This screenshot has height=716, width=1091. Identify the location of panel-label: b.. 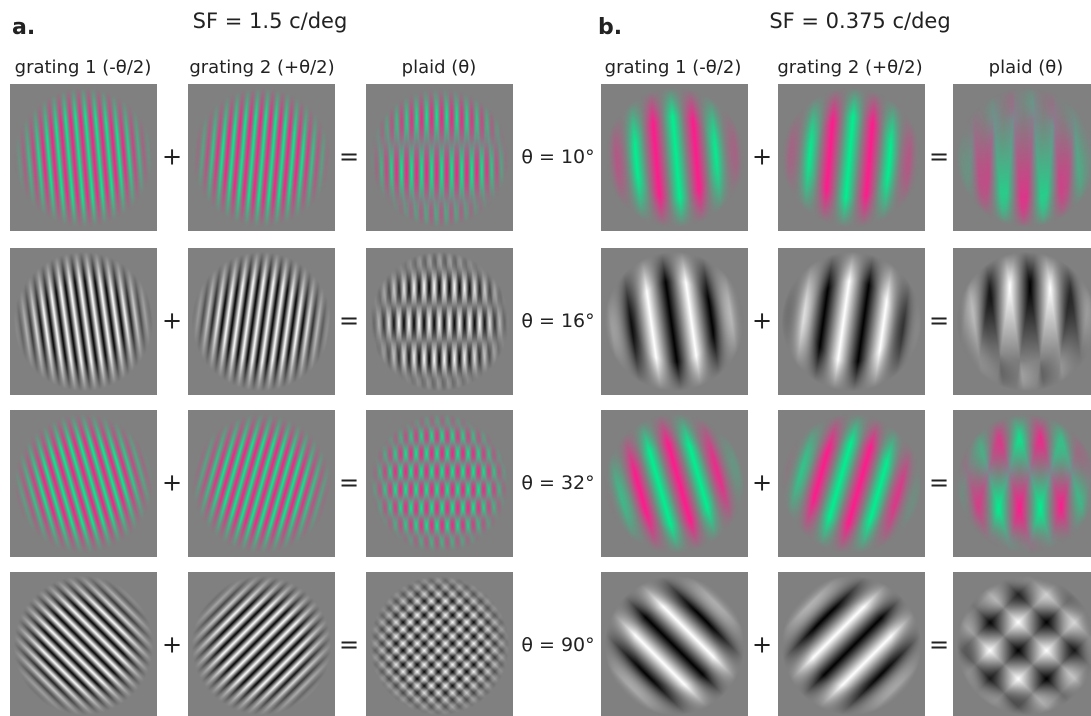
(610, 27).